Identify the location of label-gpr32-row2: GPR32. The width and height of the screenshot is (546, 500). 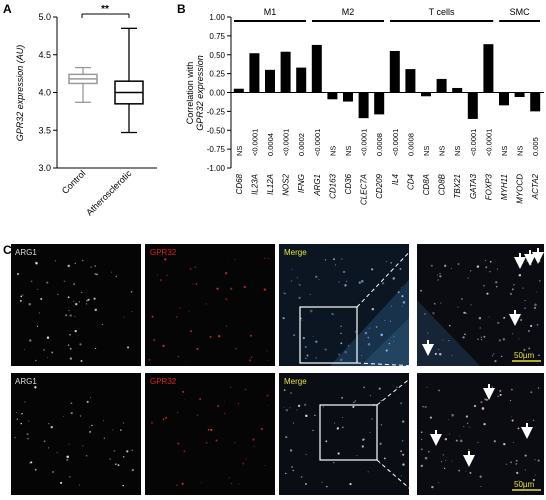
(163, 381).